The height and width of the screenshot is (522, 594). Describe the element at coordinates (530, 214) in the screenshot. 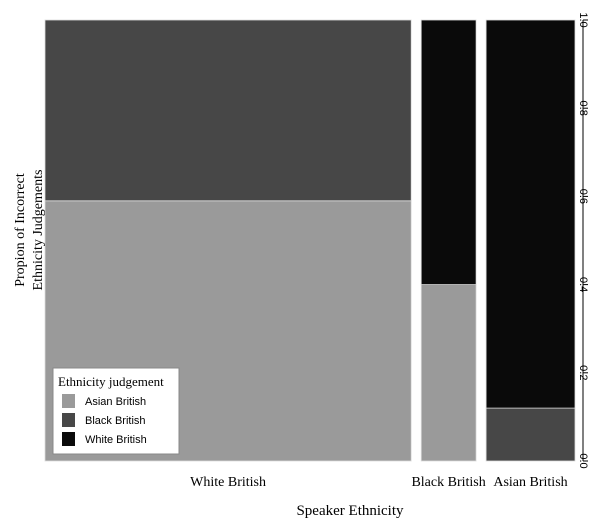

I see `tile-asian-british-white-british` at that location.